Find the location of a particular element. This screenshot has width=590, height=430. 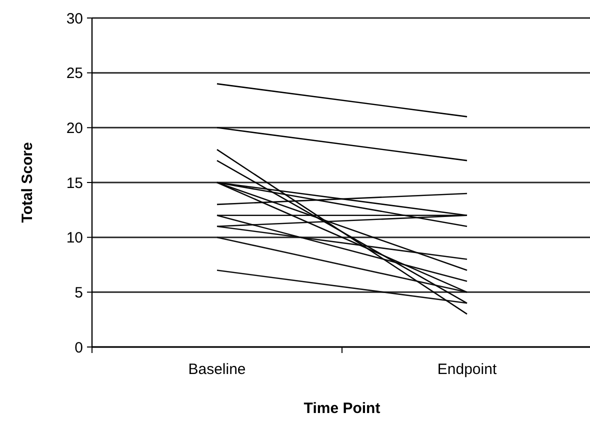

y-tick-label: 25 is located at coordinates (74, 73).